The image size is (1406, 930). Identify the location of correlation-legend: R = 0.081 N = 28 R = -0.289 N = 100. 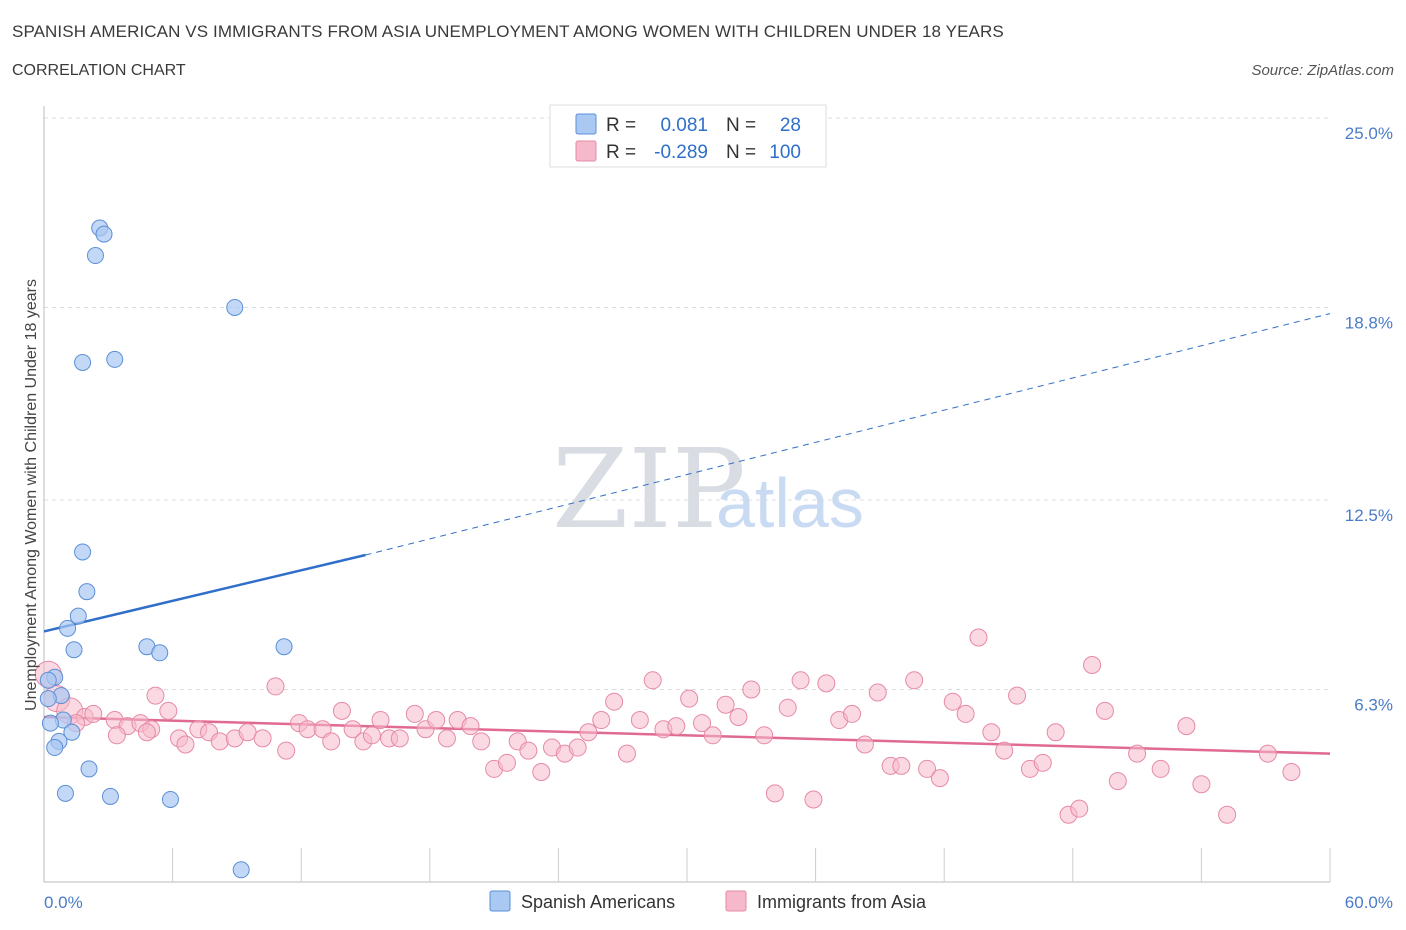
(688, 136).